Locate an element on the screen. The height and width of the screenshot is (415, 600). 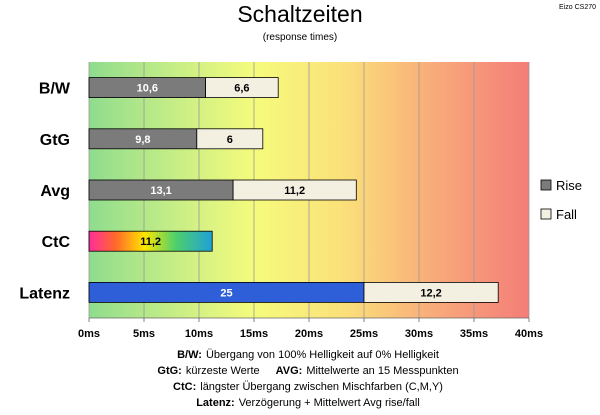
legend-label-fall: Fall is located at coordinates (566, 214).